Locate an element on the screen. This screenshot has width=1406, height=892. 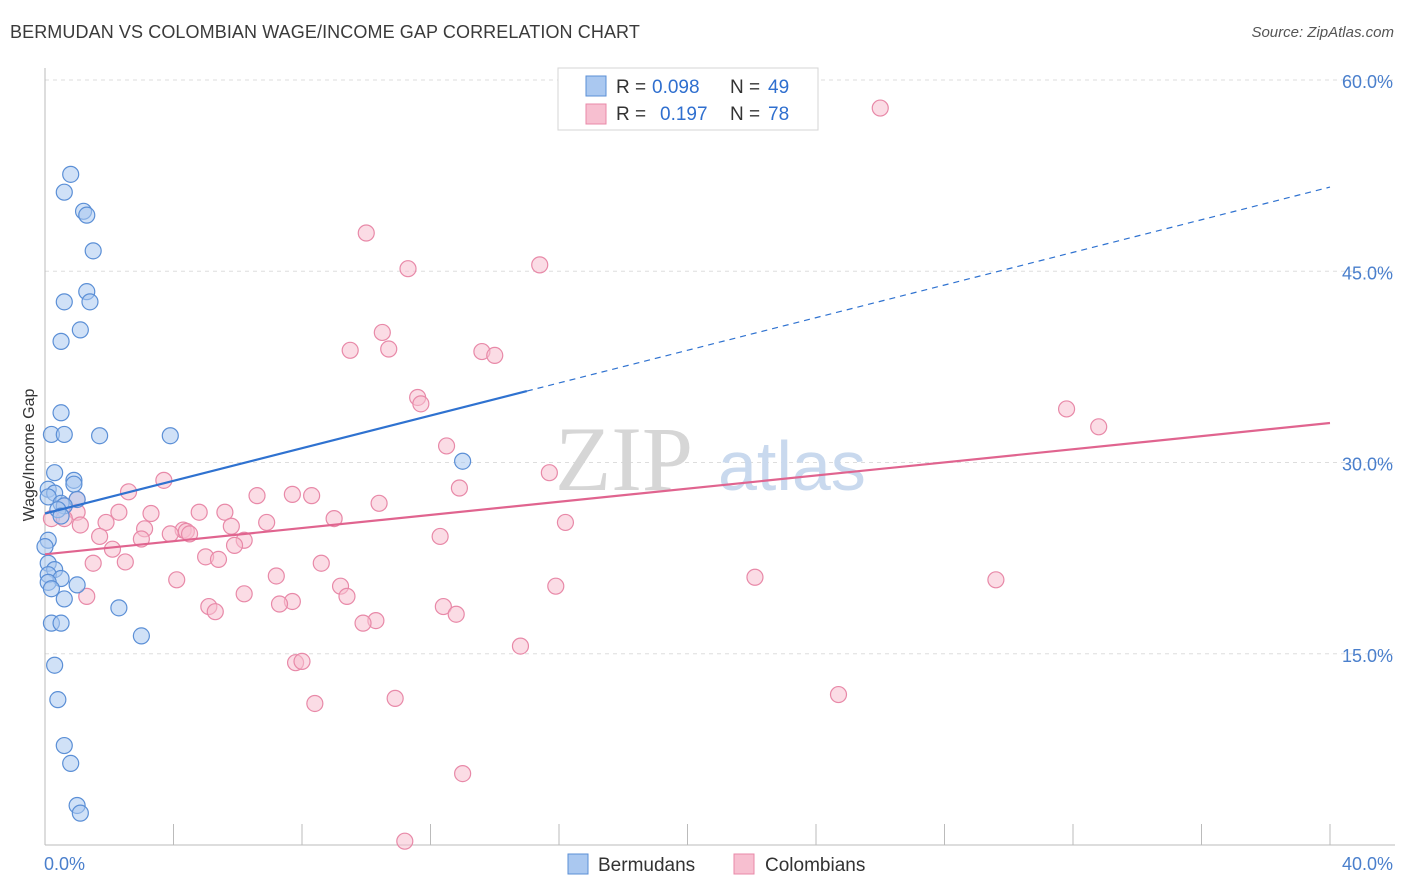
y-tick-label: 30.0% is located at coordinates (1367, 465).